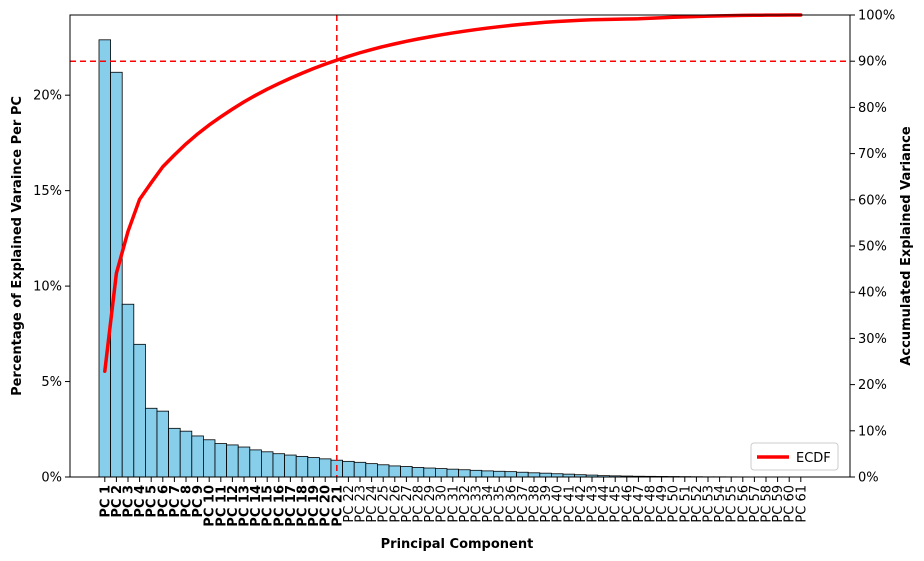  I want to click on legend-label-ecdf: ECDF, so click(813, 458).